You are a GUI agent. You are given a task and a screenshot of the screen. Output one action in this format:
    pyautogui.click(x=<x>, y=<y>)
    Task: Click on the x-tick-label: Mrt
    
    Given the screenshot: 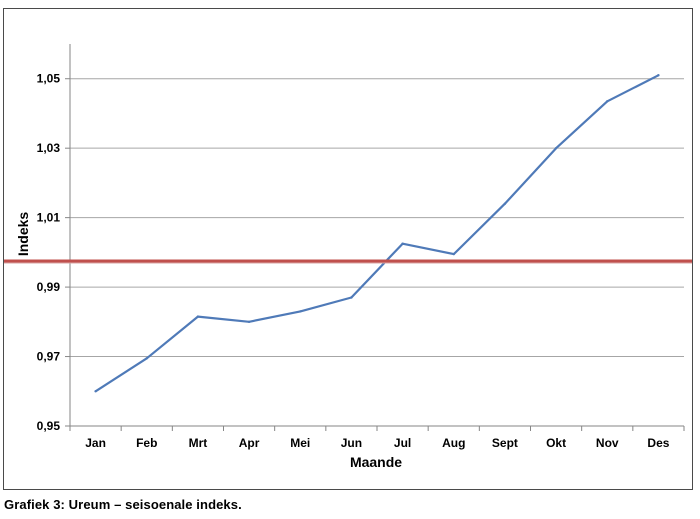 What is the action you would take?
    pyautogui.click(x=198, y=443)
    